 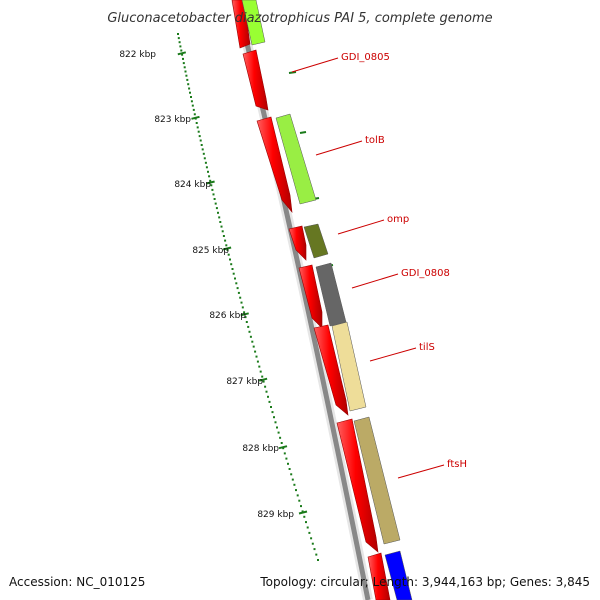 I want to click on gene-label-GDI_0808: GDI_0808, so click(x=425, y=273).